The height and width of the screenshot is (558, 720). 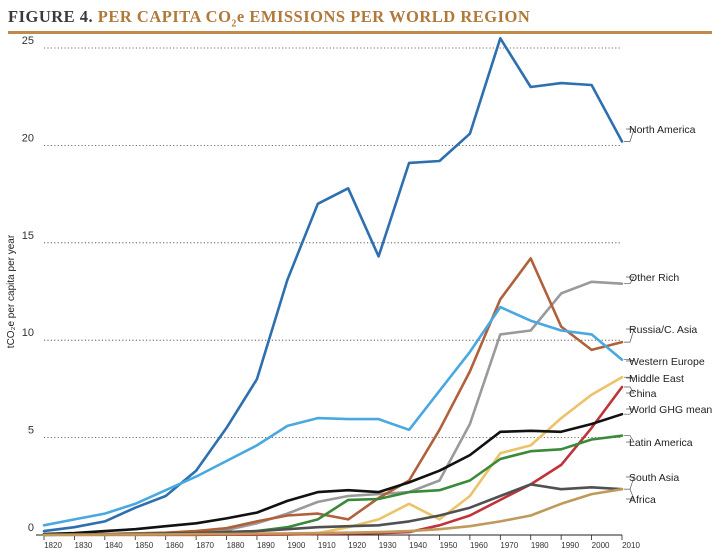 I want to click on title-part-1: PER CAPITA CO, so click(x=164, y=16).